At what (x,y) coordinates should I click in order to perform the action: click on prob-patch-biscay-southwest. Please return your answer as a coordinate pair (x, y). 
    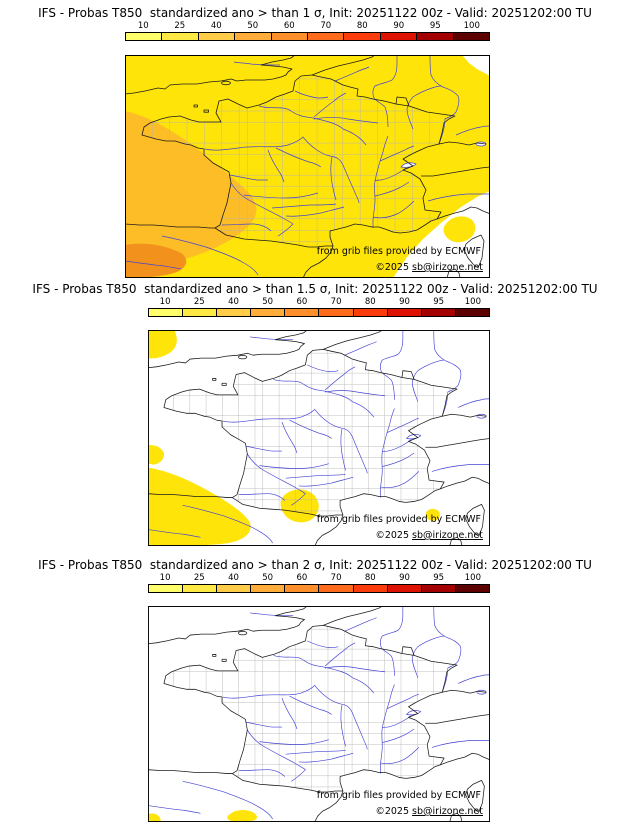
    Looking at the image, I should click on (199, 506).